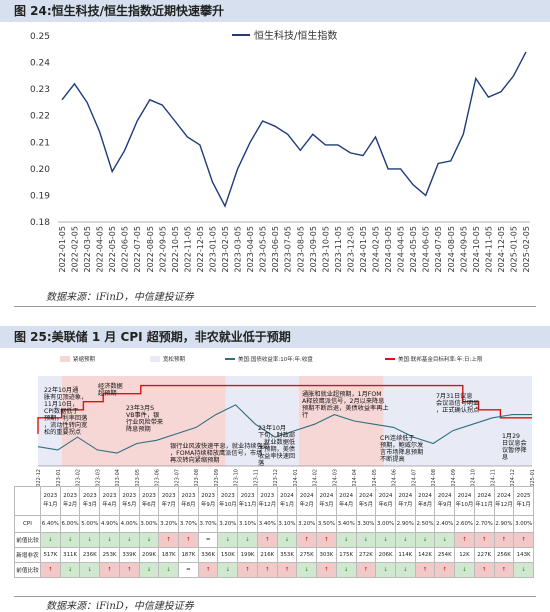 The width and height of the screenshot is (550, 612). I want to click on table-cell: 216K, so click(267, 555).